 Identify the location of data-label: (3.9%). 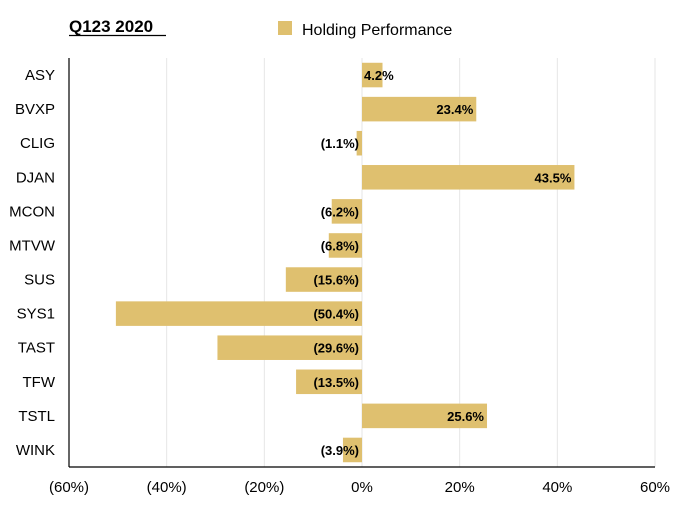
(340, 450).